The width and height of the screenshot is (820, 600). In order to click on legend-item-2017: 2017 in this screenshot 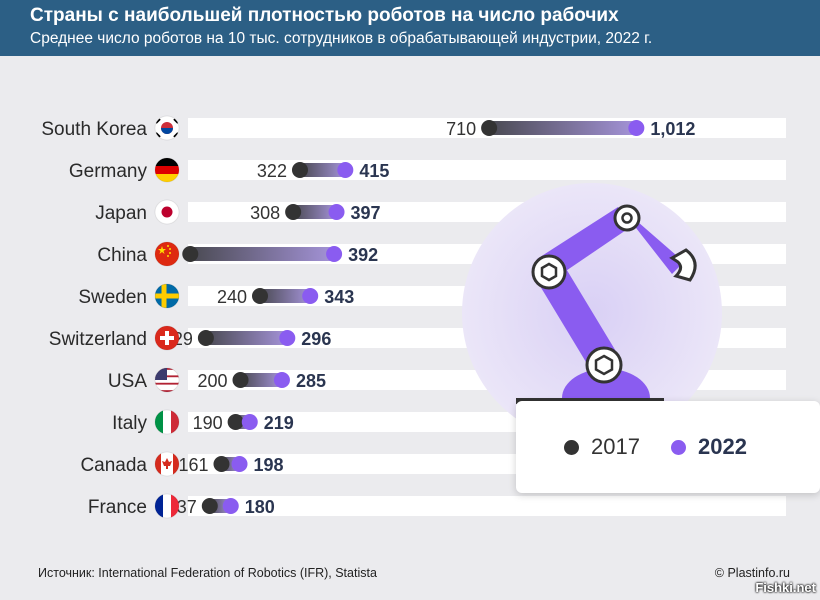, I will do `click(602, 447)`.